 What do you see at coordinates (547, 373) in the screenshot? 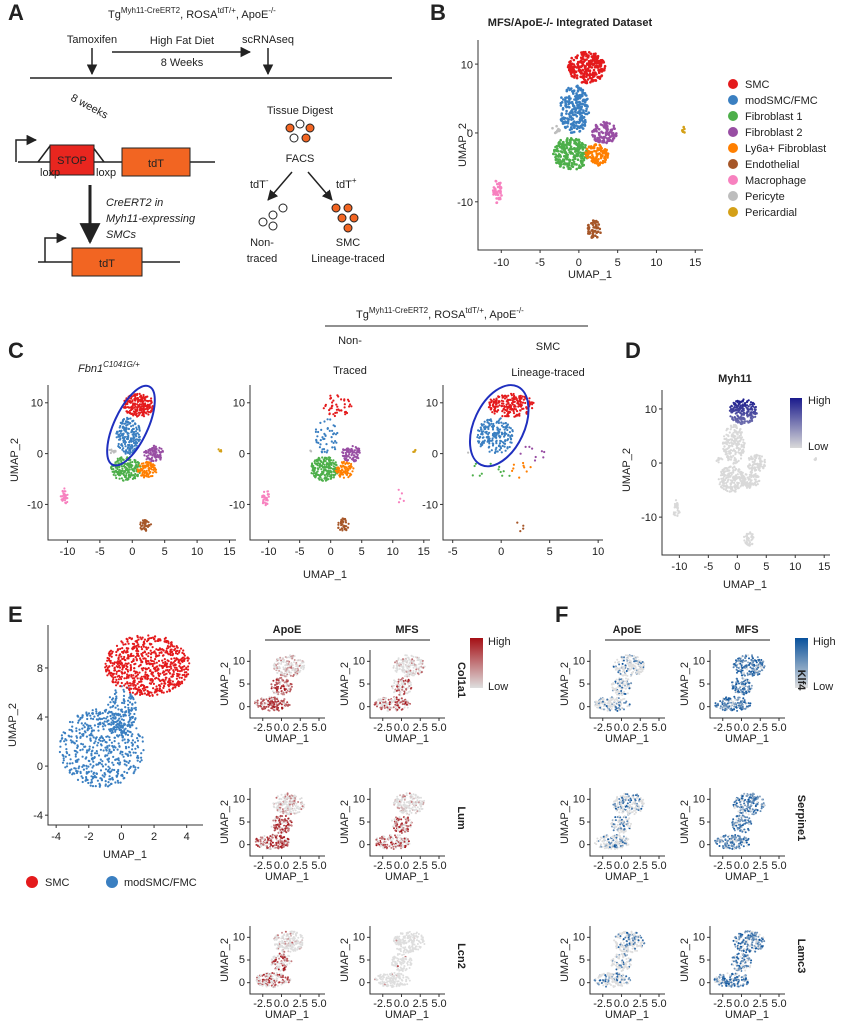
I see `label: Lineage-traced` at bounding box center [547, 373].